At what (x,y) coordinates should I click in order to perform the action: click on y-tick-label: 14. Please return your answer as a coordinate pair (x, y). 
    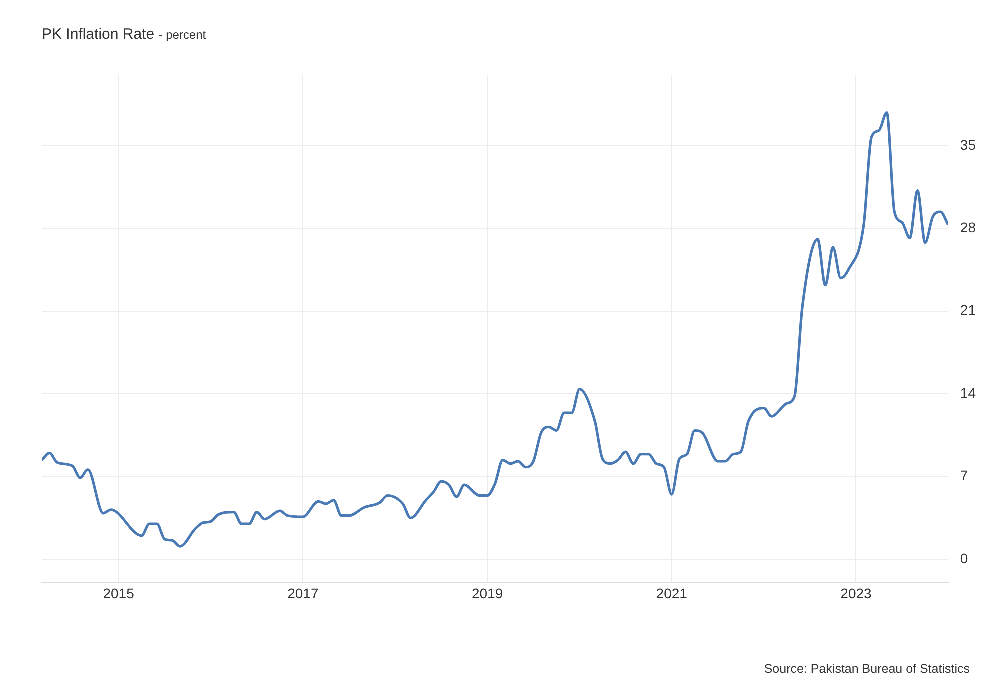
    Looking at the image, I should click on (968, 392).